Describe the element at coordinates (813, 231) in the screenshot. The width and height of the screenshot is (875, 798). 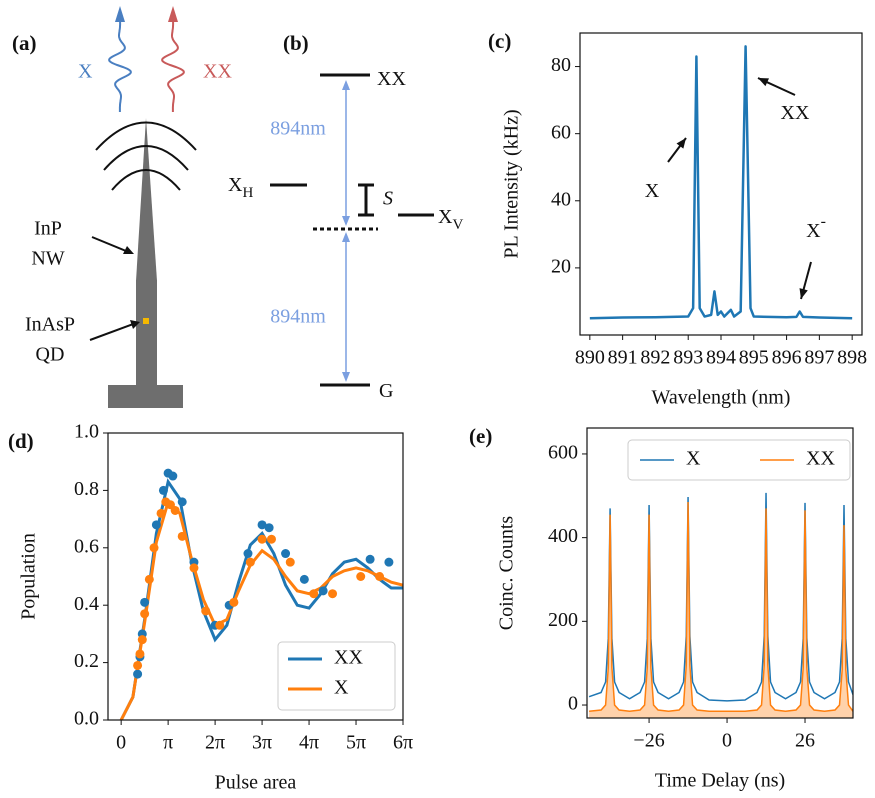
I see `annotation-base: X` at that location.